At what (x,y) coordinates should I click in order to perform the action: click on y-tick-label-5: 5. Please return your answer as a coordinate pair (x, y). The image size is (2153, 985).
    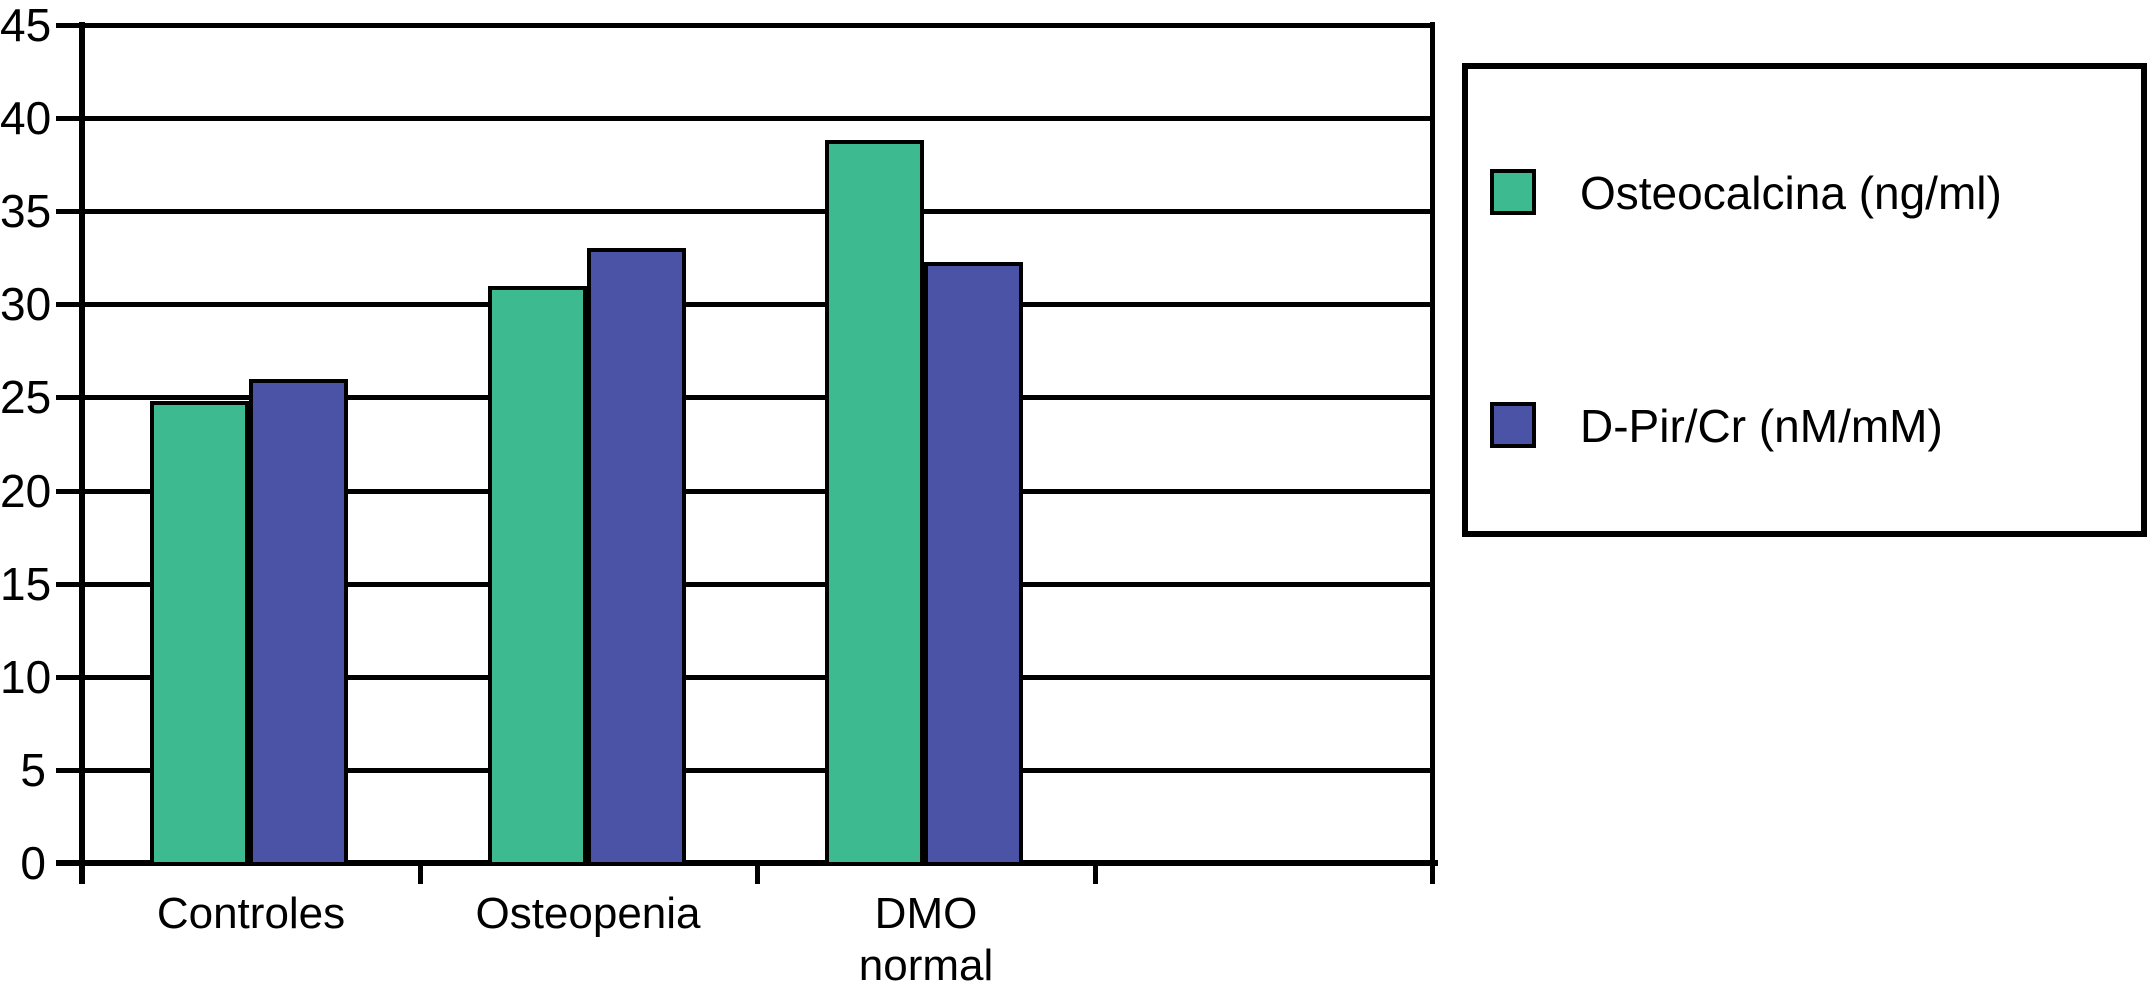
    Looking at the image, I should click on (33, 769).